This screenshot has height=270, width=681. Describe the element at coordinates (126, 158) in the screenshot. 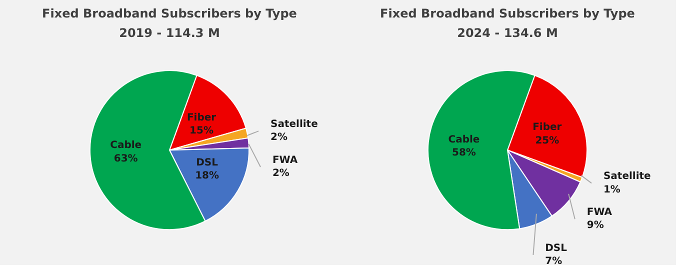

I see `data-label: 63%` at that location.